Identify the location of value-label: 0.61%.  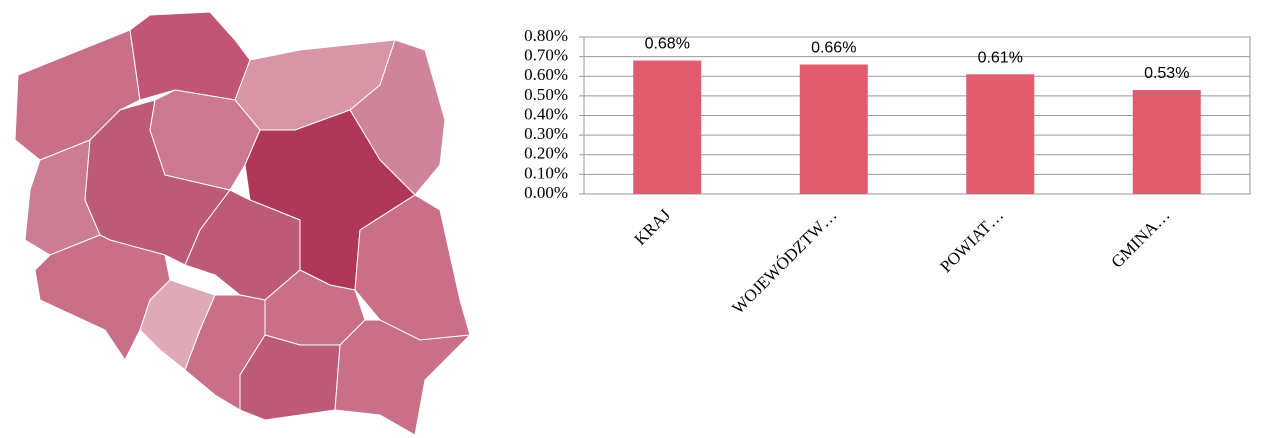
(1000, 57).